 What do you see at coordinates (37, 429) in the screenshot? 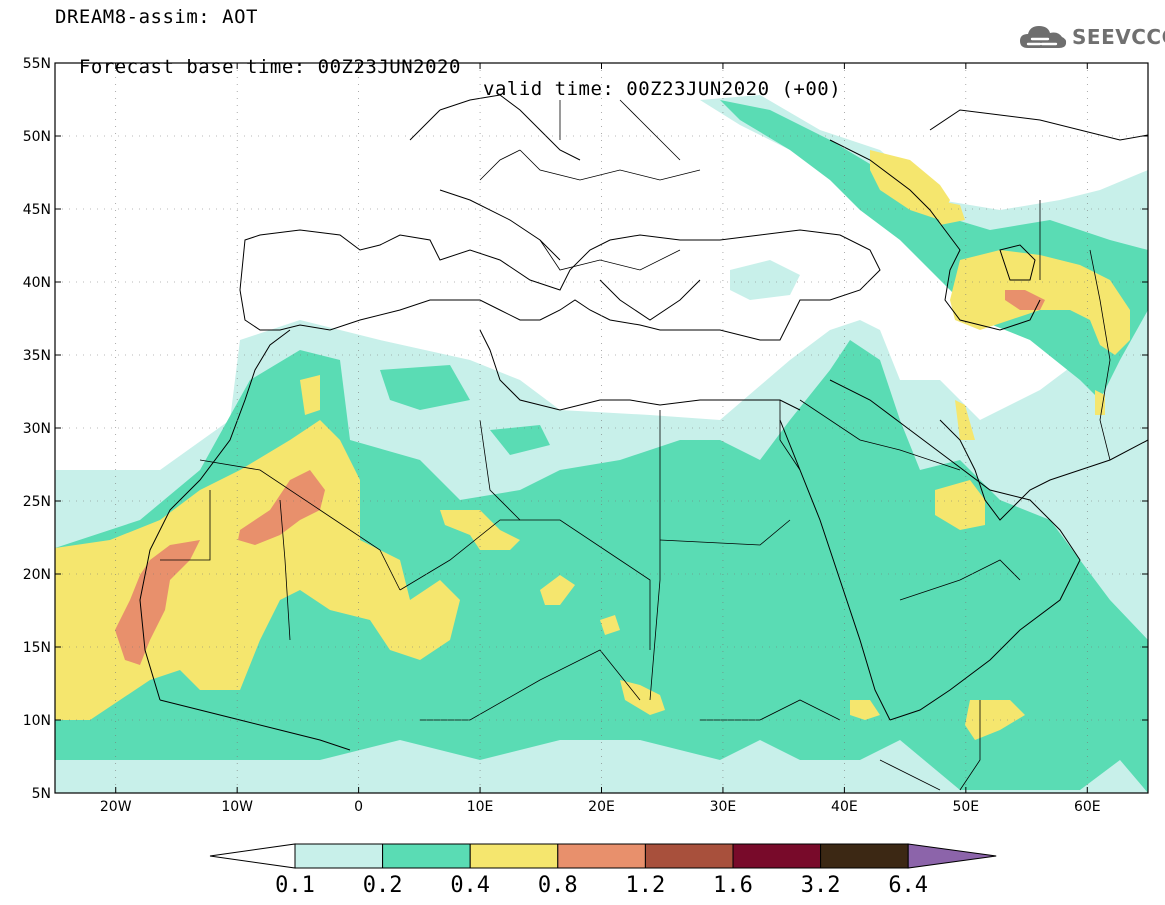
I see `lat-tick-label: 30N` at bounding box center [37, 429].